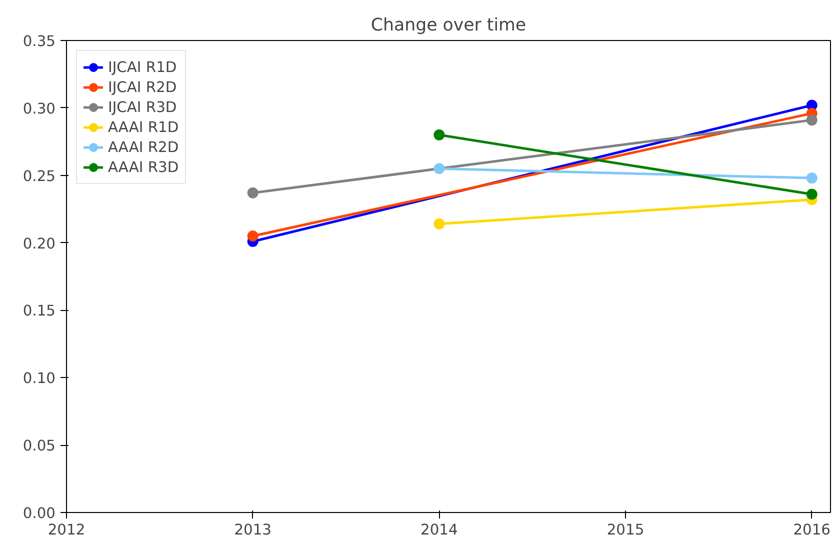 This screenshot has width=840, height=542. Describe the element at coordinates (142, 67) in the screenshot. I see `legend-label: IJCAI R1D` at that location.